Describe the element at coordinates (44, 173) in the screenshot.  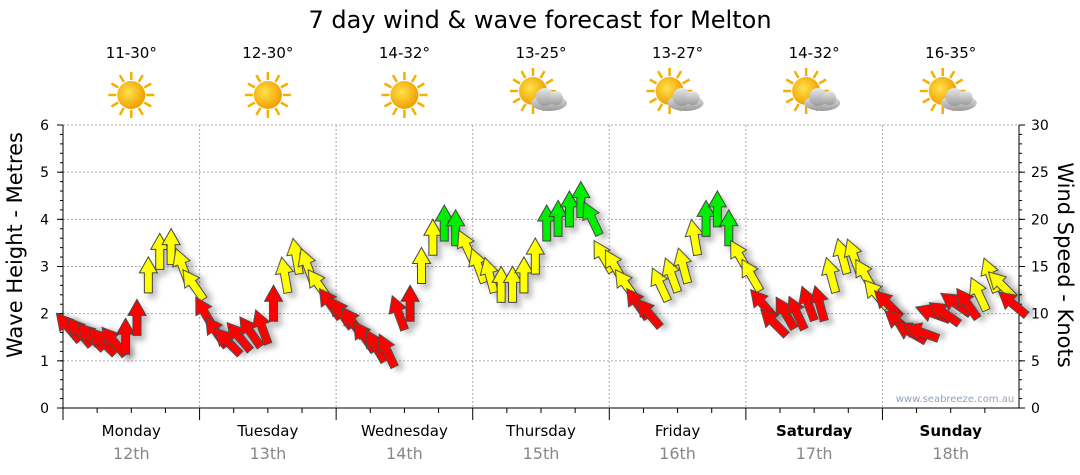
I see `left-tick-label: 5` at that location.